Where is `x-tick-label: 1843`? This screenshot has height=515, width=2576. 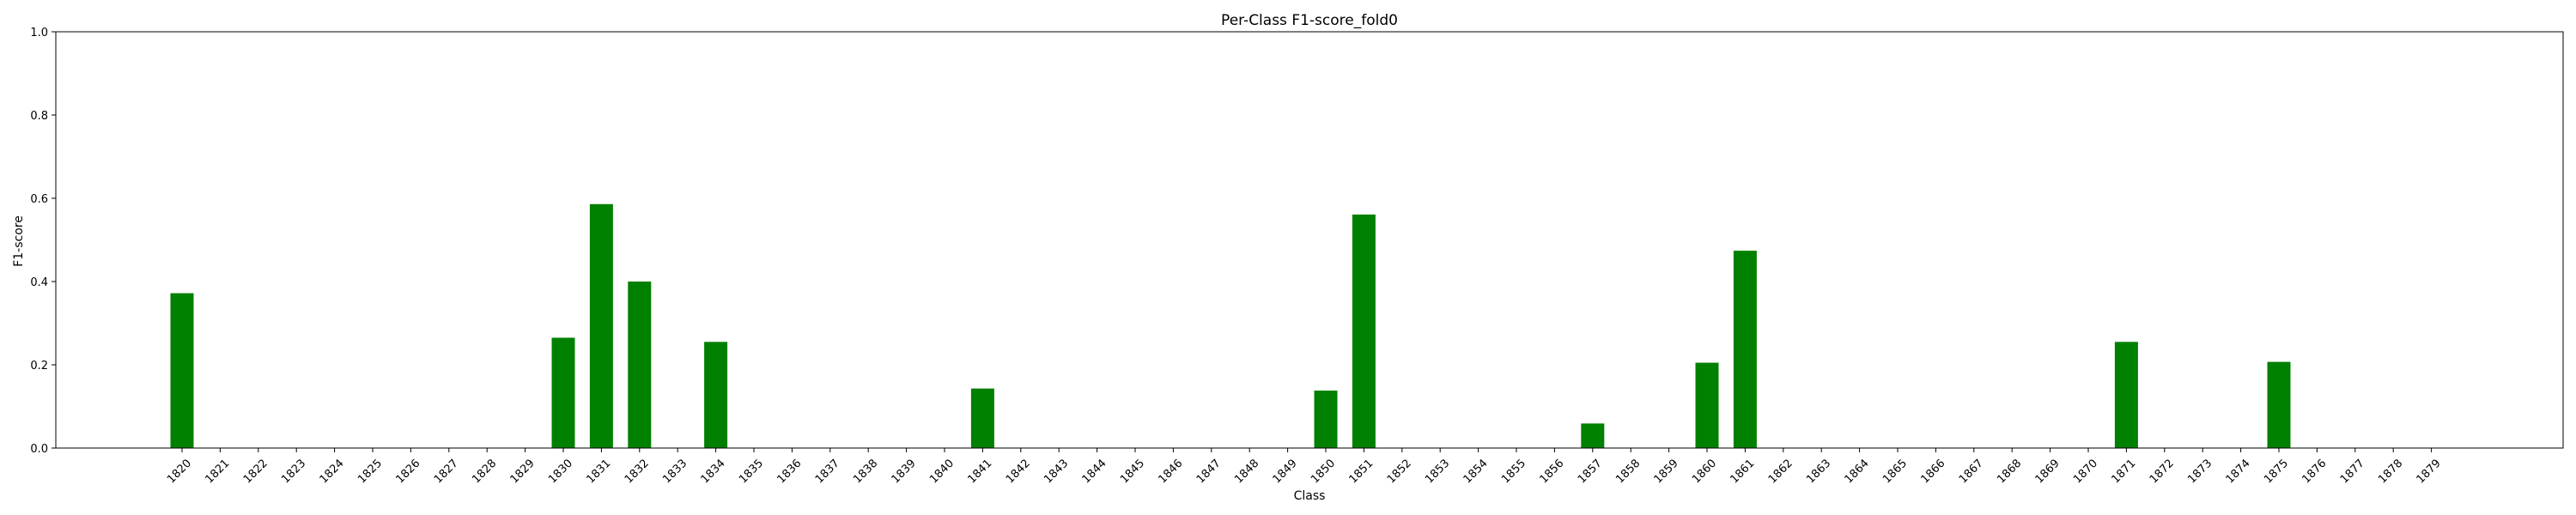
x-tick-label: 1843 is located at coordinates (1056, 471).